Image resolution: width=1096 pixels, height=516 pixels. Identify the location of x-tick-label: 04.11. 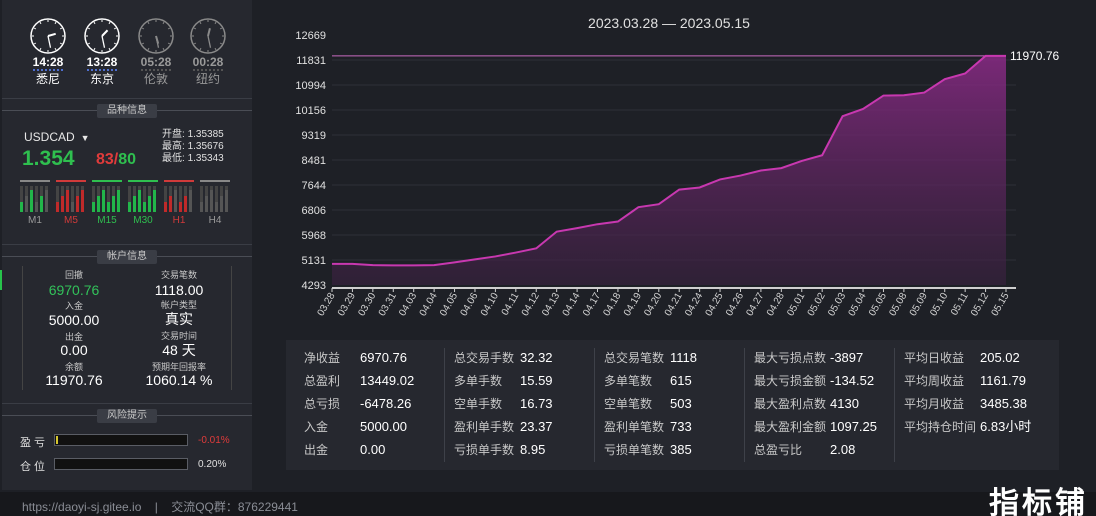
(511, 304).